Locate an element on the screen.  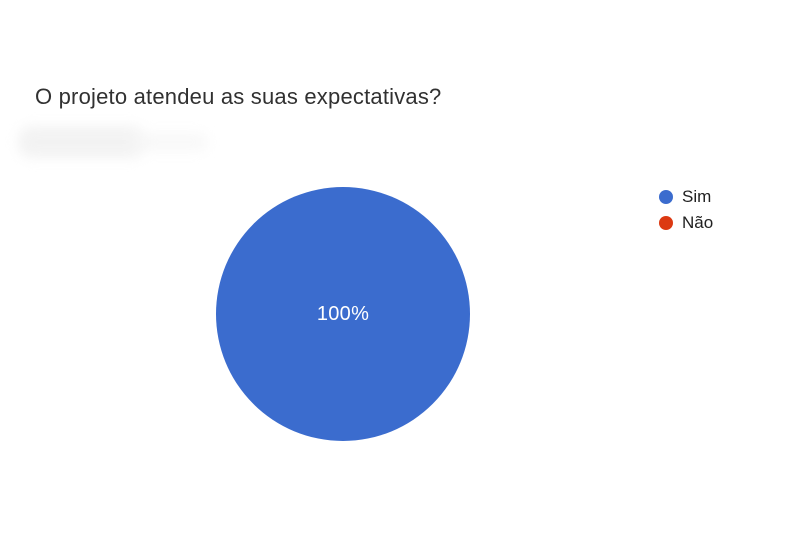
legend-item-sim: Sim is located at coordinates (686, 196).